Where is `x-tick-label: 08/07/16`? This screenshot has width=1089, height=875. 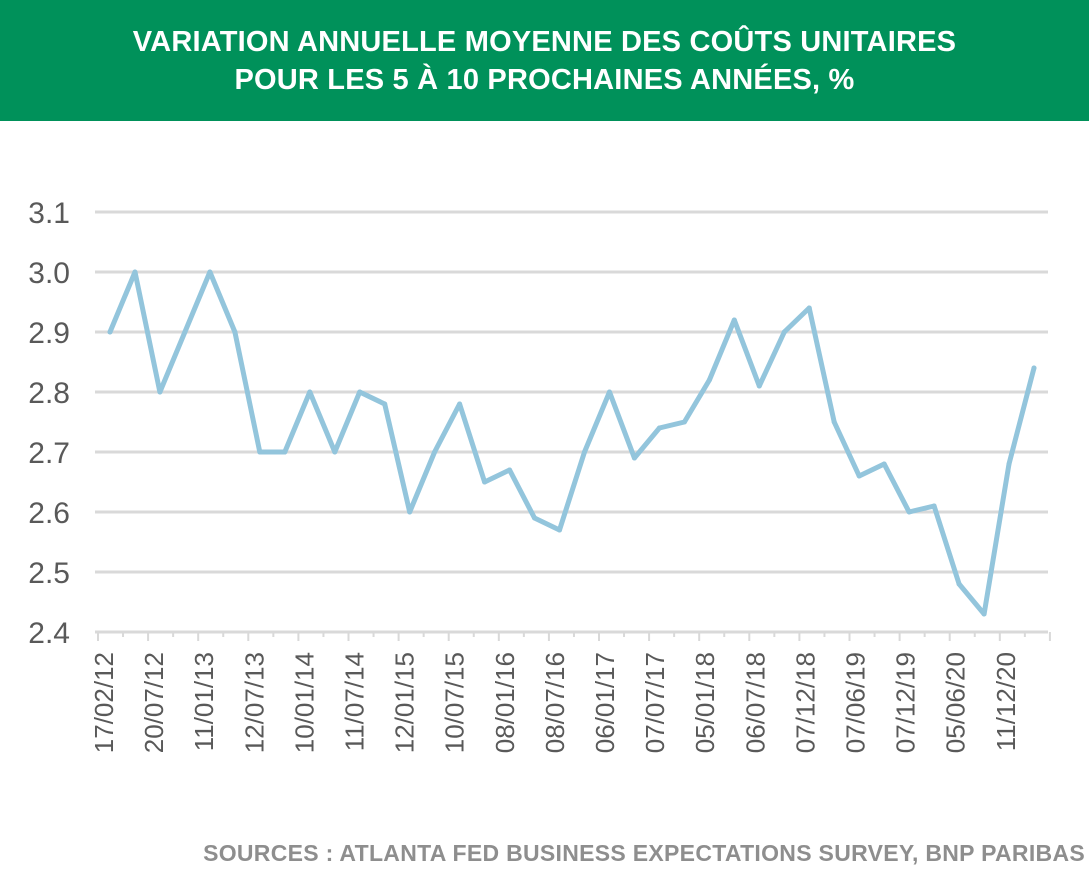
x-tick-label: 08/07/16 is located at coordinates (555, 702).